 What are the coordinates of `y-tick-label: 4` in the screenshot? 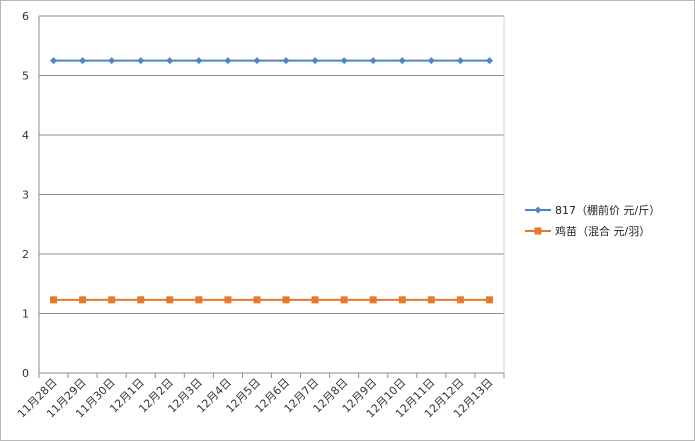 It's located at (25, 135).